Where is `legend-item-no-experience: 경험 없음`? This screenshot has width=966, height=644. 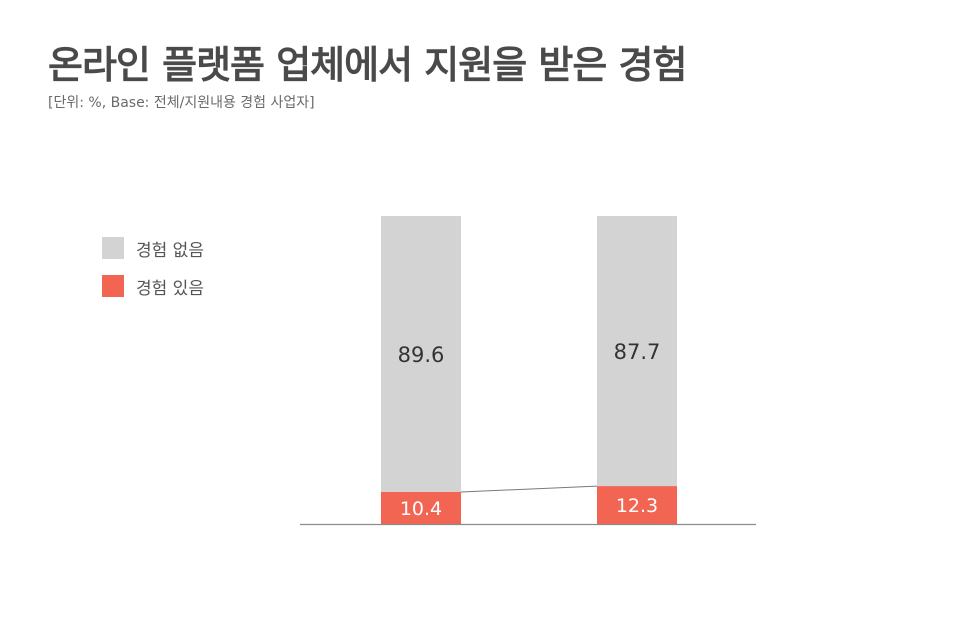 legend-item-no-experience: 경험 없음 is located at coordinates (153, 248).